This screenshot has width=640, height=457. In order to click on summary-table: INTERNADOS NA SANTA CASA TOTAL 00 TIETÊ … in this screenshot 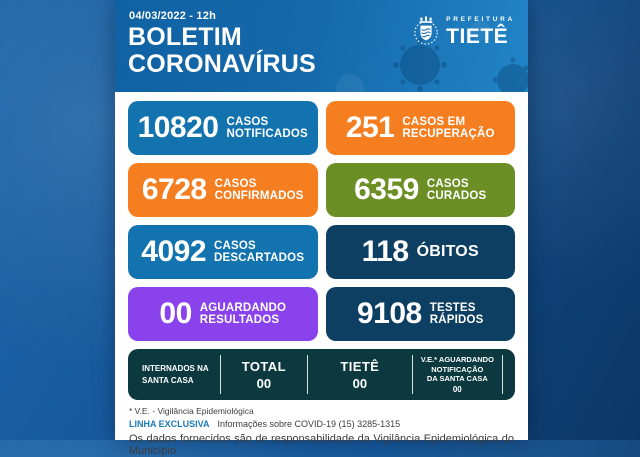, I will do `click(321, 374)`.